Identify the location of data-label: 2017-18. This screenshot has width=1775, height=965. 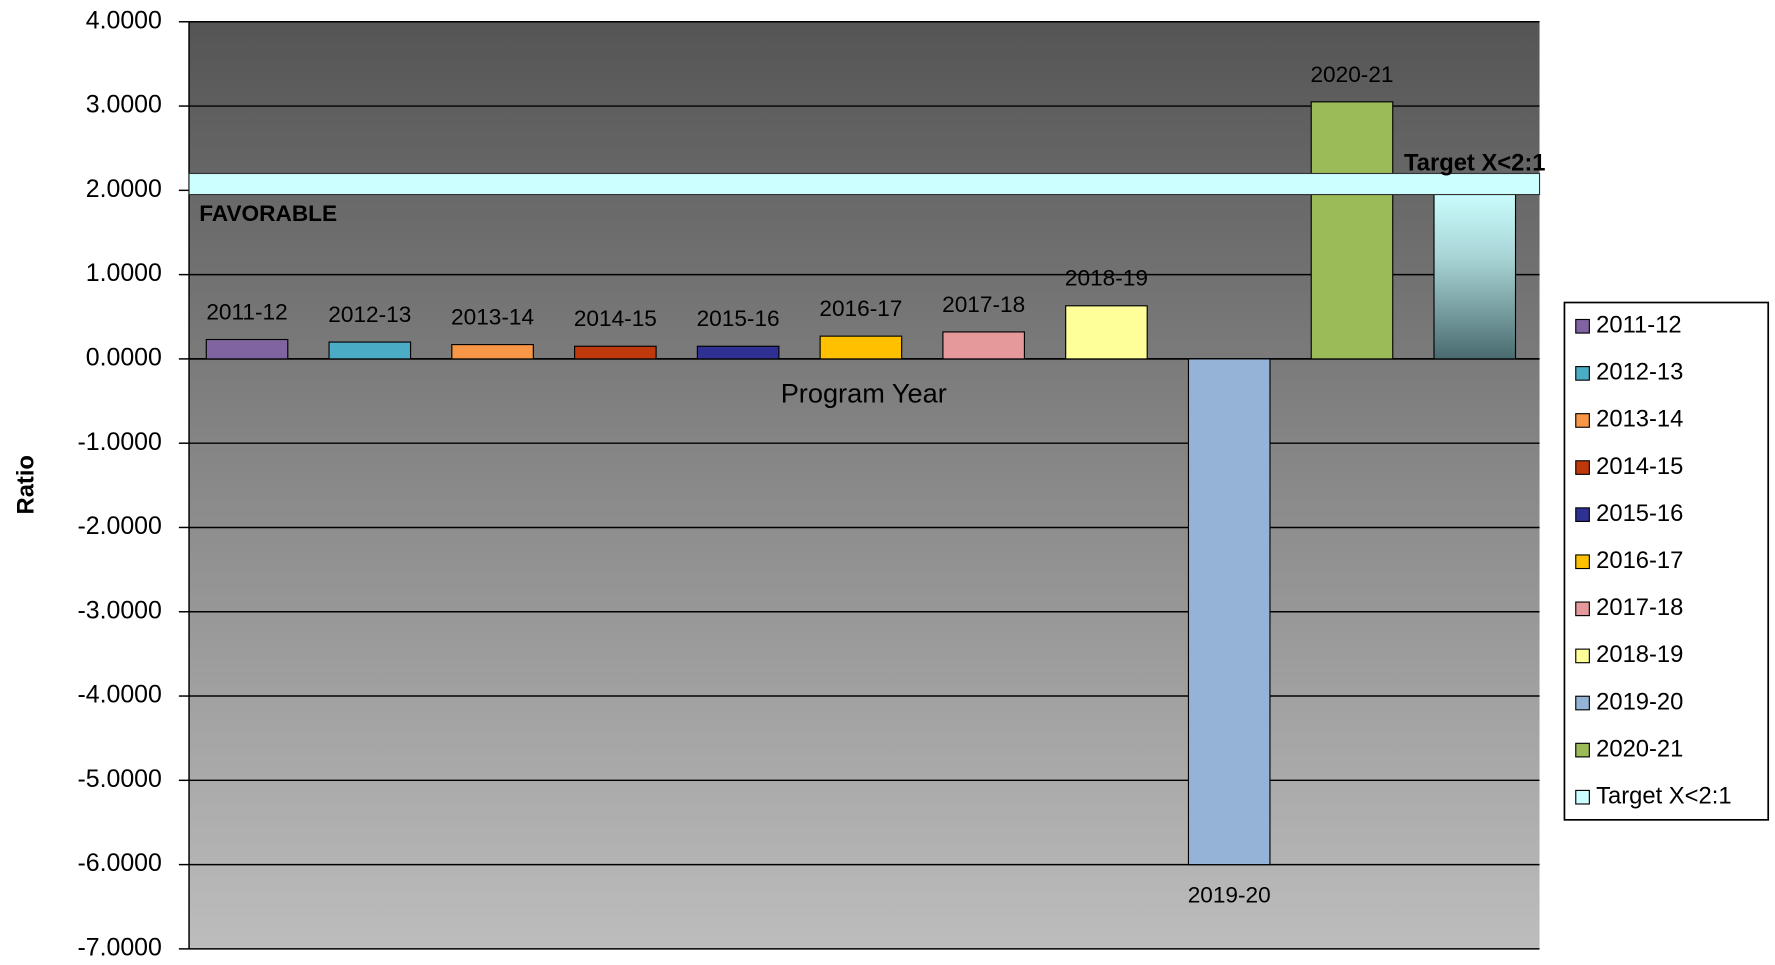
(983, 304).